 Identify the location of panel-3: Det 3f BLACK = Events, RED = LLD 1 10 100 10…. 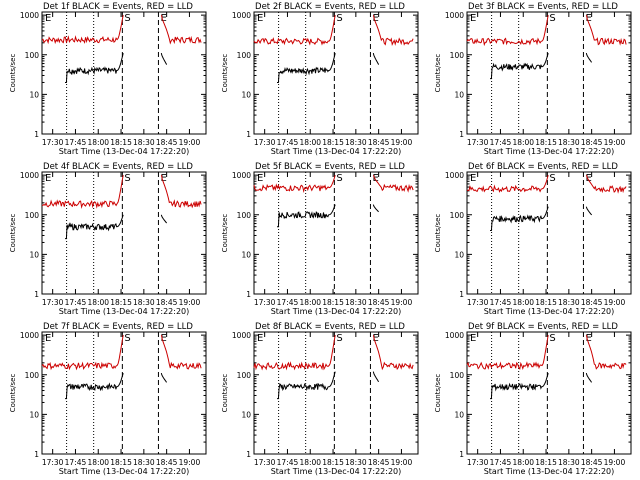
(533, 79).